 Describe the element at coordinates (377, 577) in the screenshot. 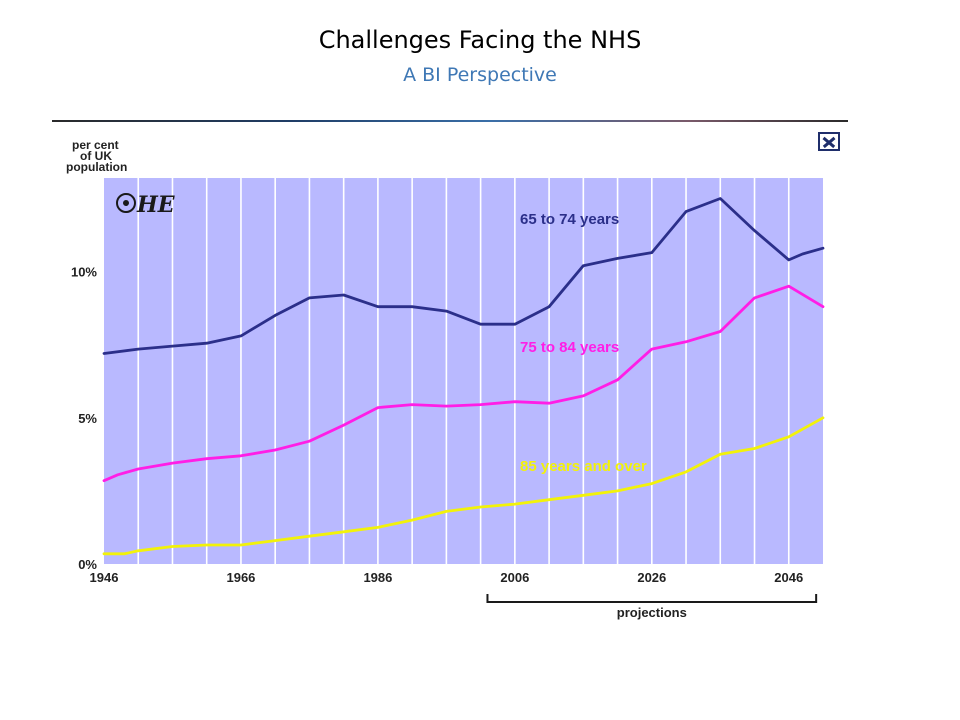

I see `x-tick-label: 1986` at that location.